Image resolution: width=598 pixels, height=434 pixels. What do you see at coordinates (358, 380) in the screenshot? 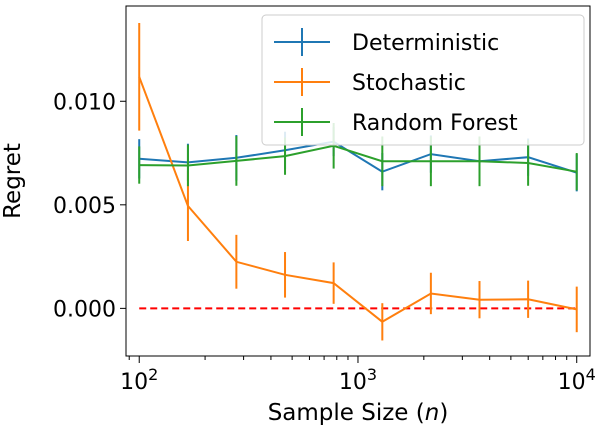
I see `x-tick-label: 10³` at bounding box center [358, 380].